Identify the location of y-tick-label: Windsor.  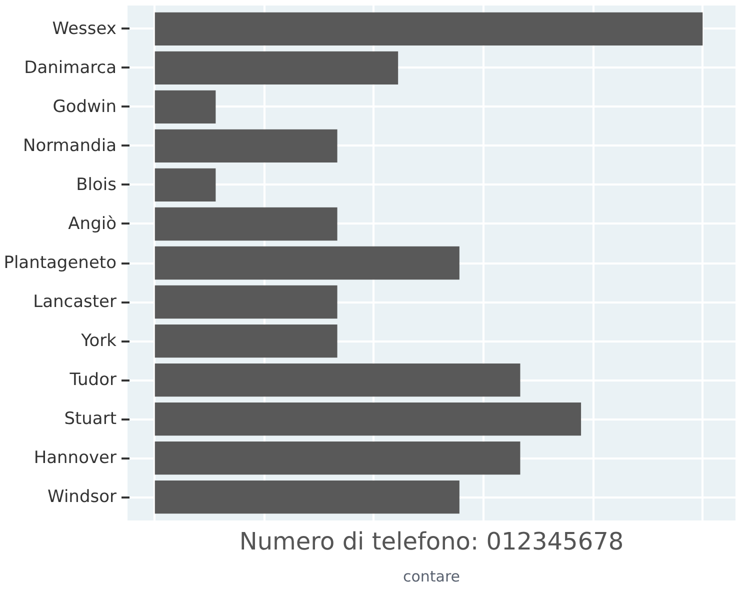
(82, 497).